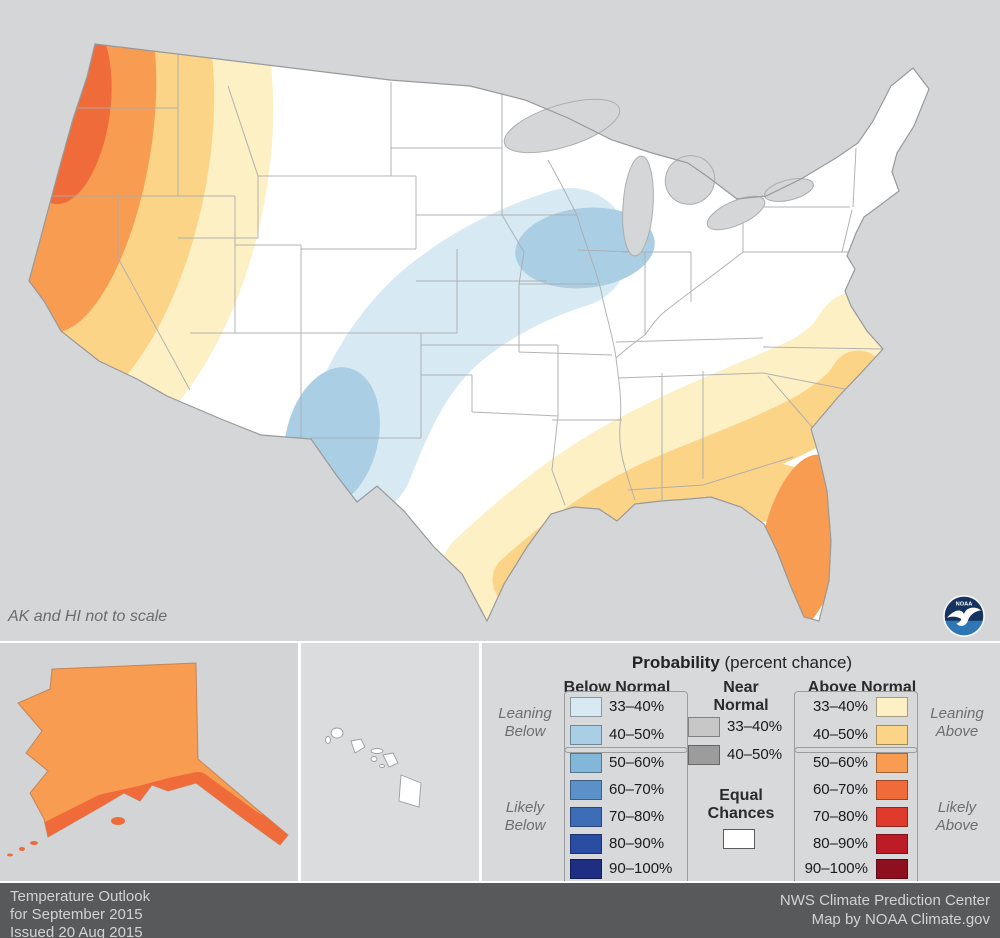 This screenshot has height=938, width=1000. What do you see at coordinates (862, 687) in the screenshot?
I see `above-normal-header: Above Normal` at bounding box center [862, 687].